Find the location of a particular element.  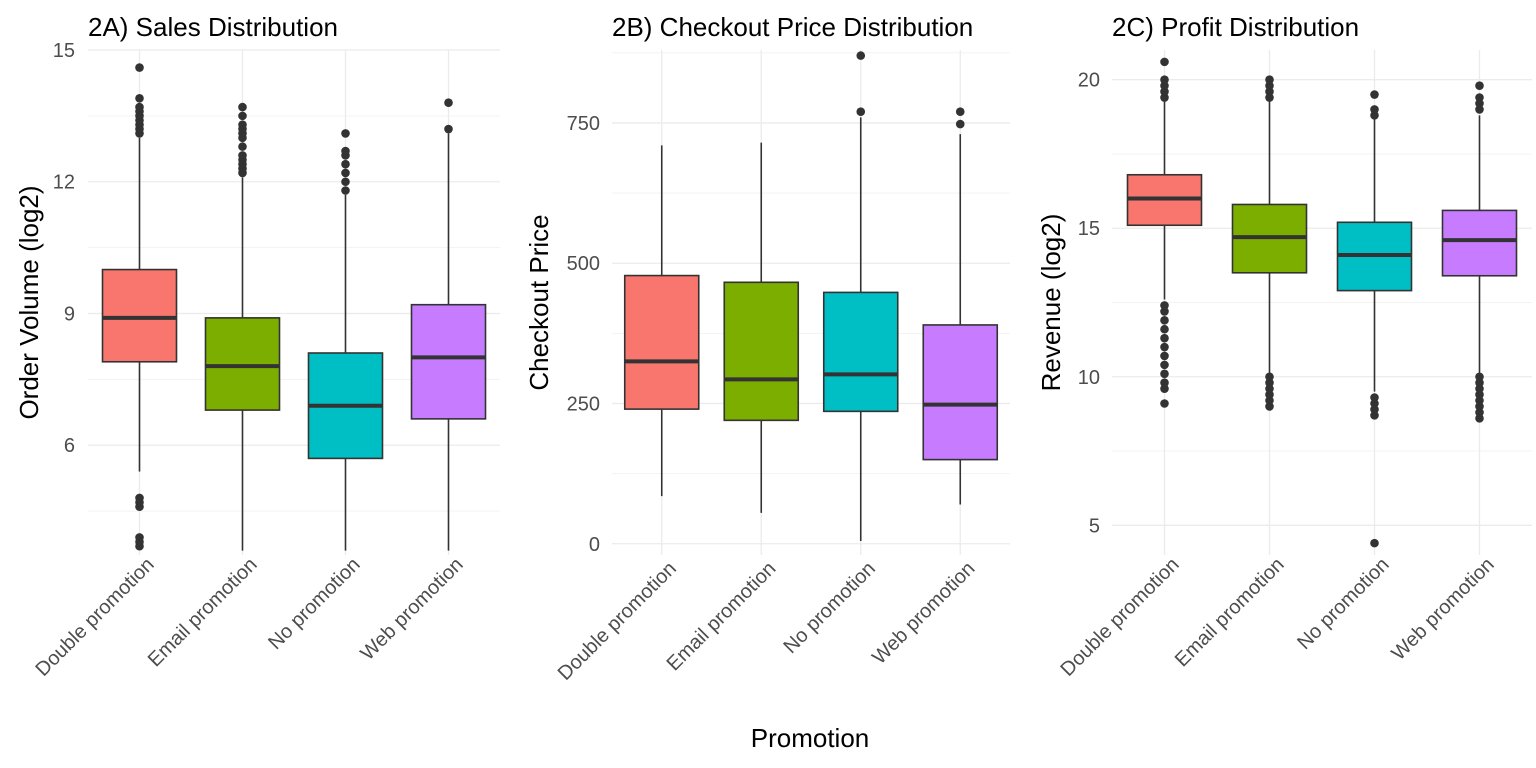

x-tick-label: Double promotion is located at coordinates (617, 621).